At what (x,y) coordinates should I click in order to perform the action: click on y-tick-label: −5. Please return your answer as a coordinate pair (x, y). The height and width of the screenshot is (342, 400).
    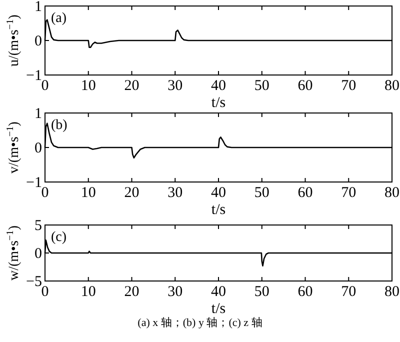
    Looking at the image, I should click on (34, 282).